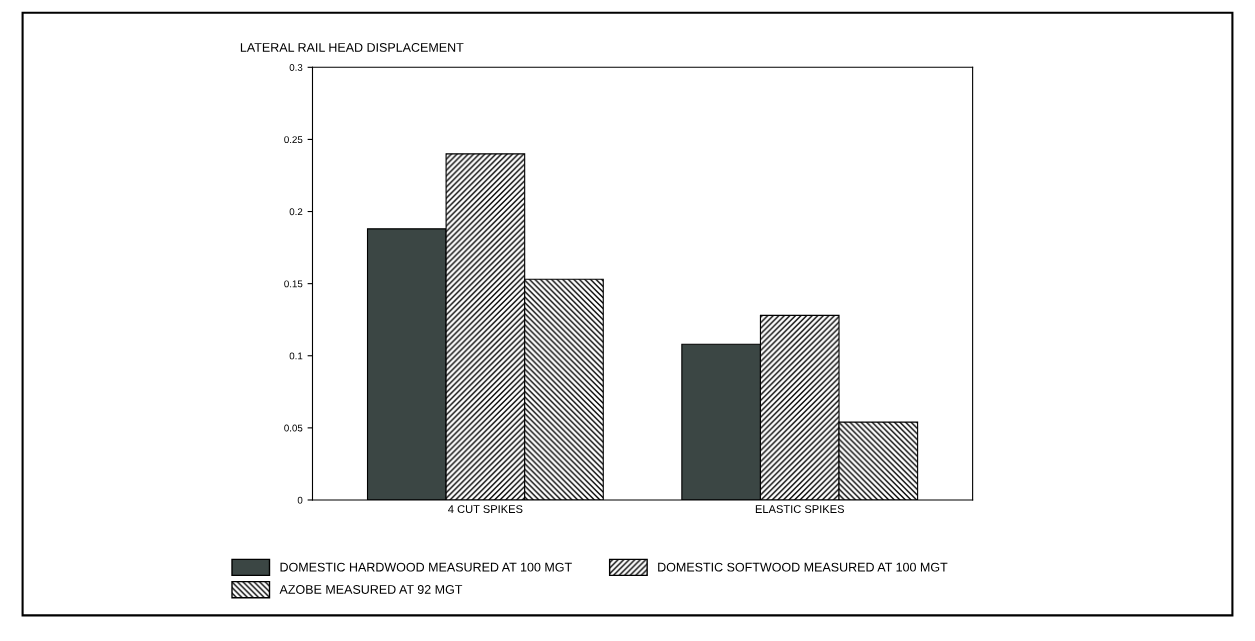 This screenshot has height=641, width=1255. Describe the element at coordinates (485, 509) in the screenshot. I see `x-tick-label: 4 CUT SPIKES` at that location.